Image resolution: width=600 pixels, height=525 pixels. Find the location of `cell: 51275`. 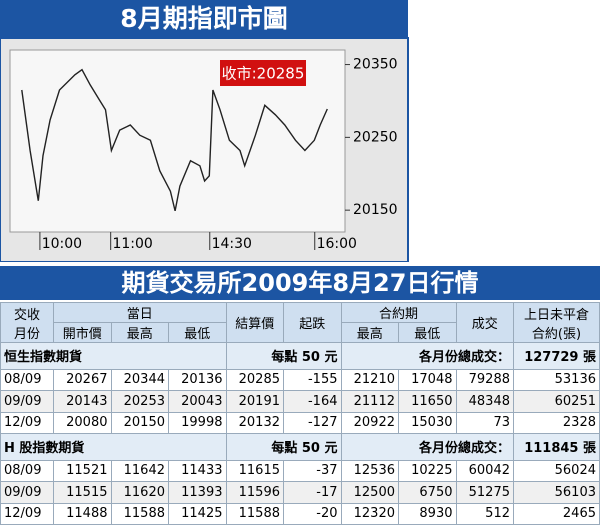

cell: 51275 is located at coordinates (484, 492).